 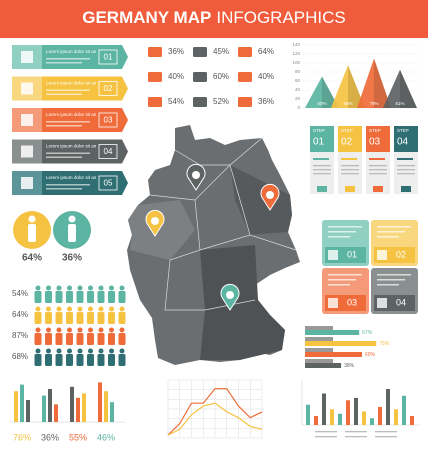 I want to click on title-main: GERMANY MAP, so click(x=146, y=17).